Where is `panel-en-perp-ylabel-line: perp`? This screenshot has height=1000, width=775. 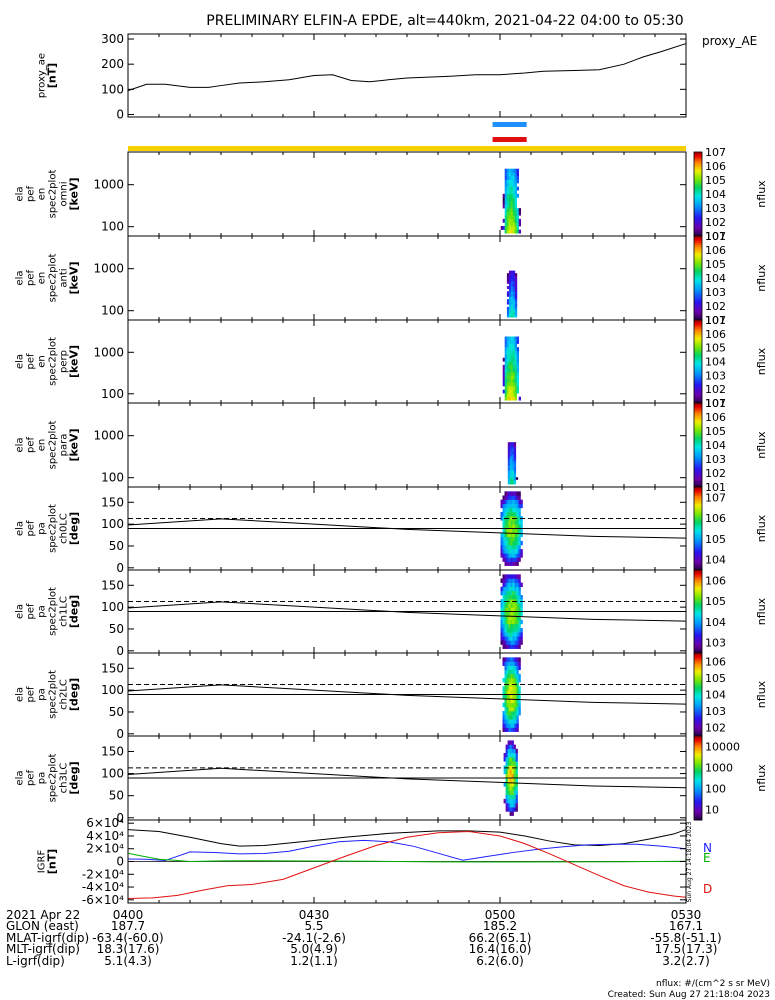 panel-en-perp-ylabel-line: perp is located at coordinates (64, 361).